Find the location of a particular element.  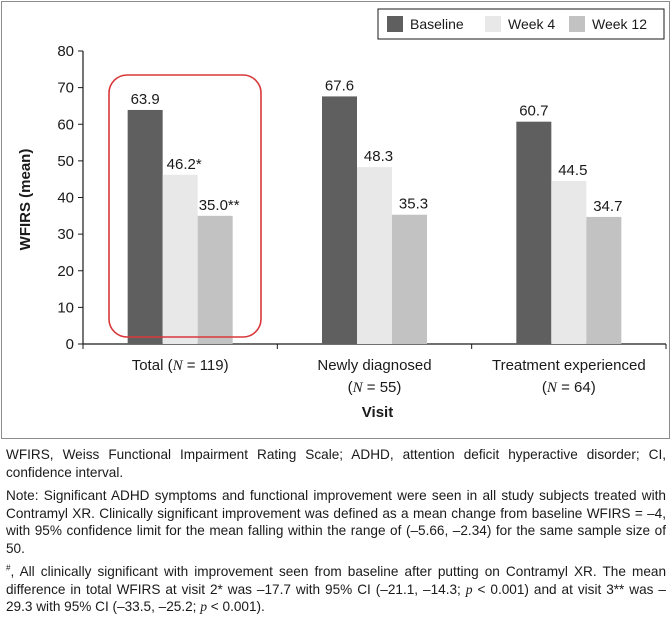

x-axis-title: Visit is located at coordinates (377, 412).